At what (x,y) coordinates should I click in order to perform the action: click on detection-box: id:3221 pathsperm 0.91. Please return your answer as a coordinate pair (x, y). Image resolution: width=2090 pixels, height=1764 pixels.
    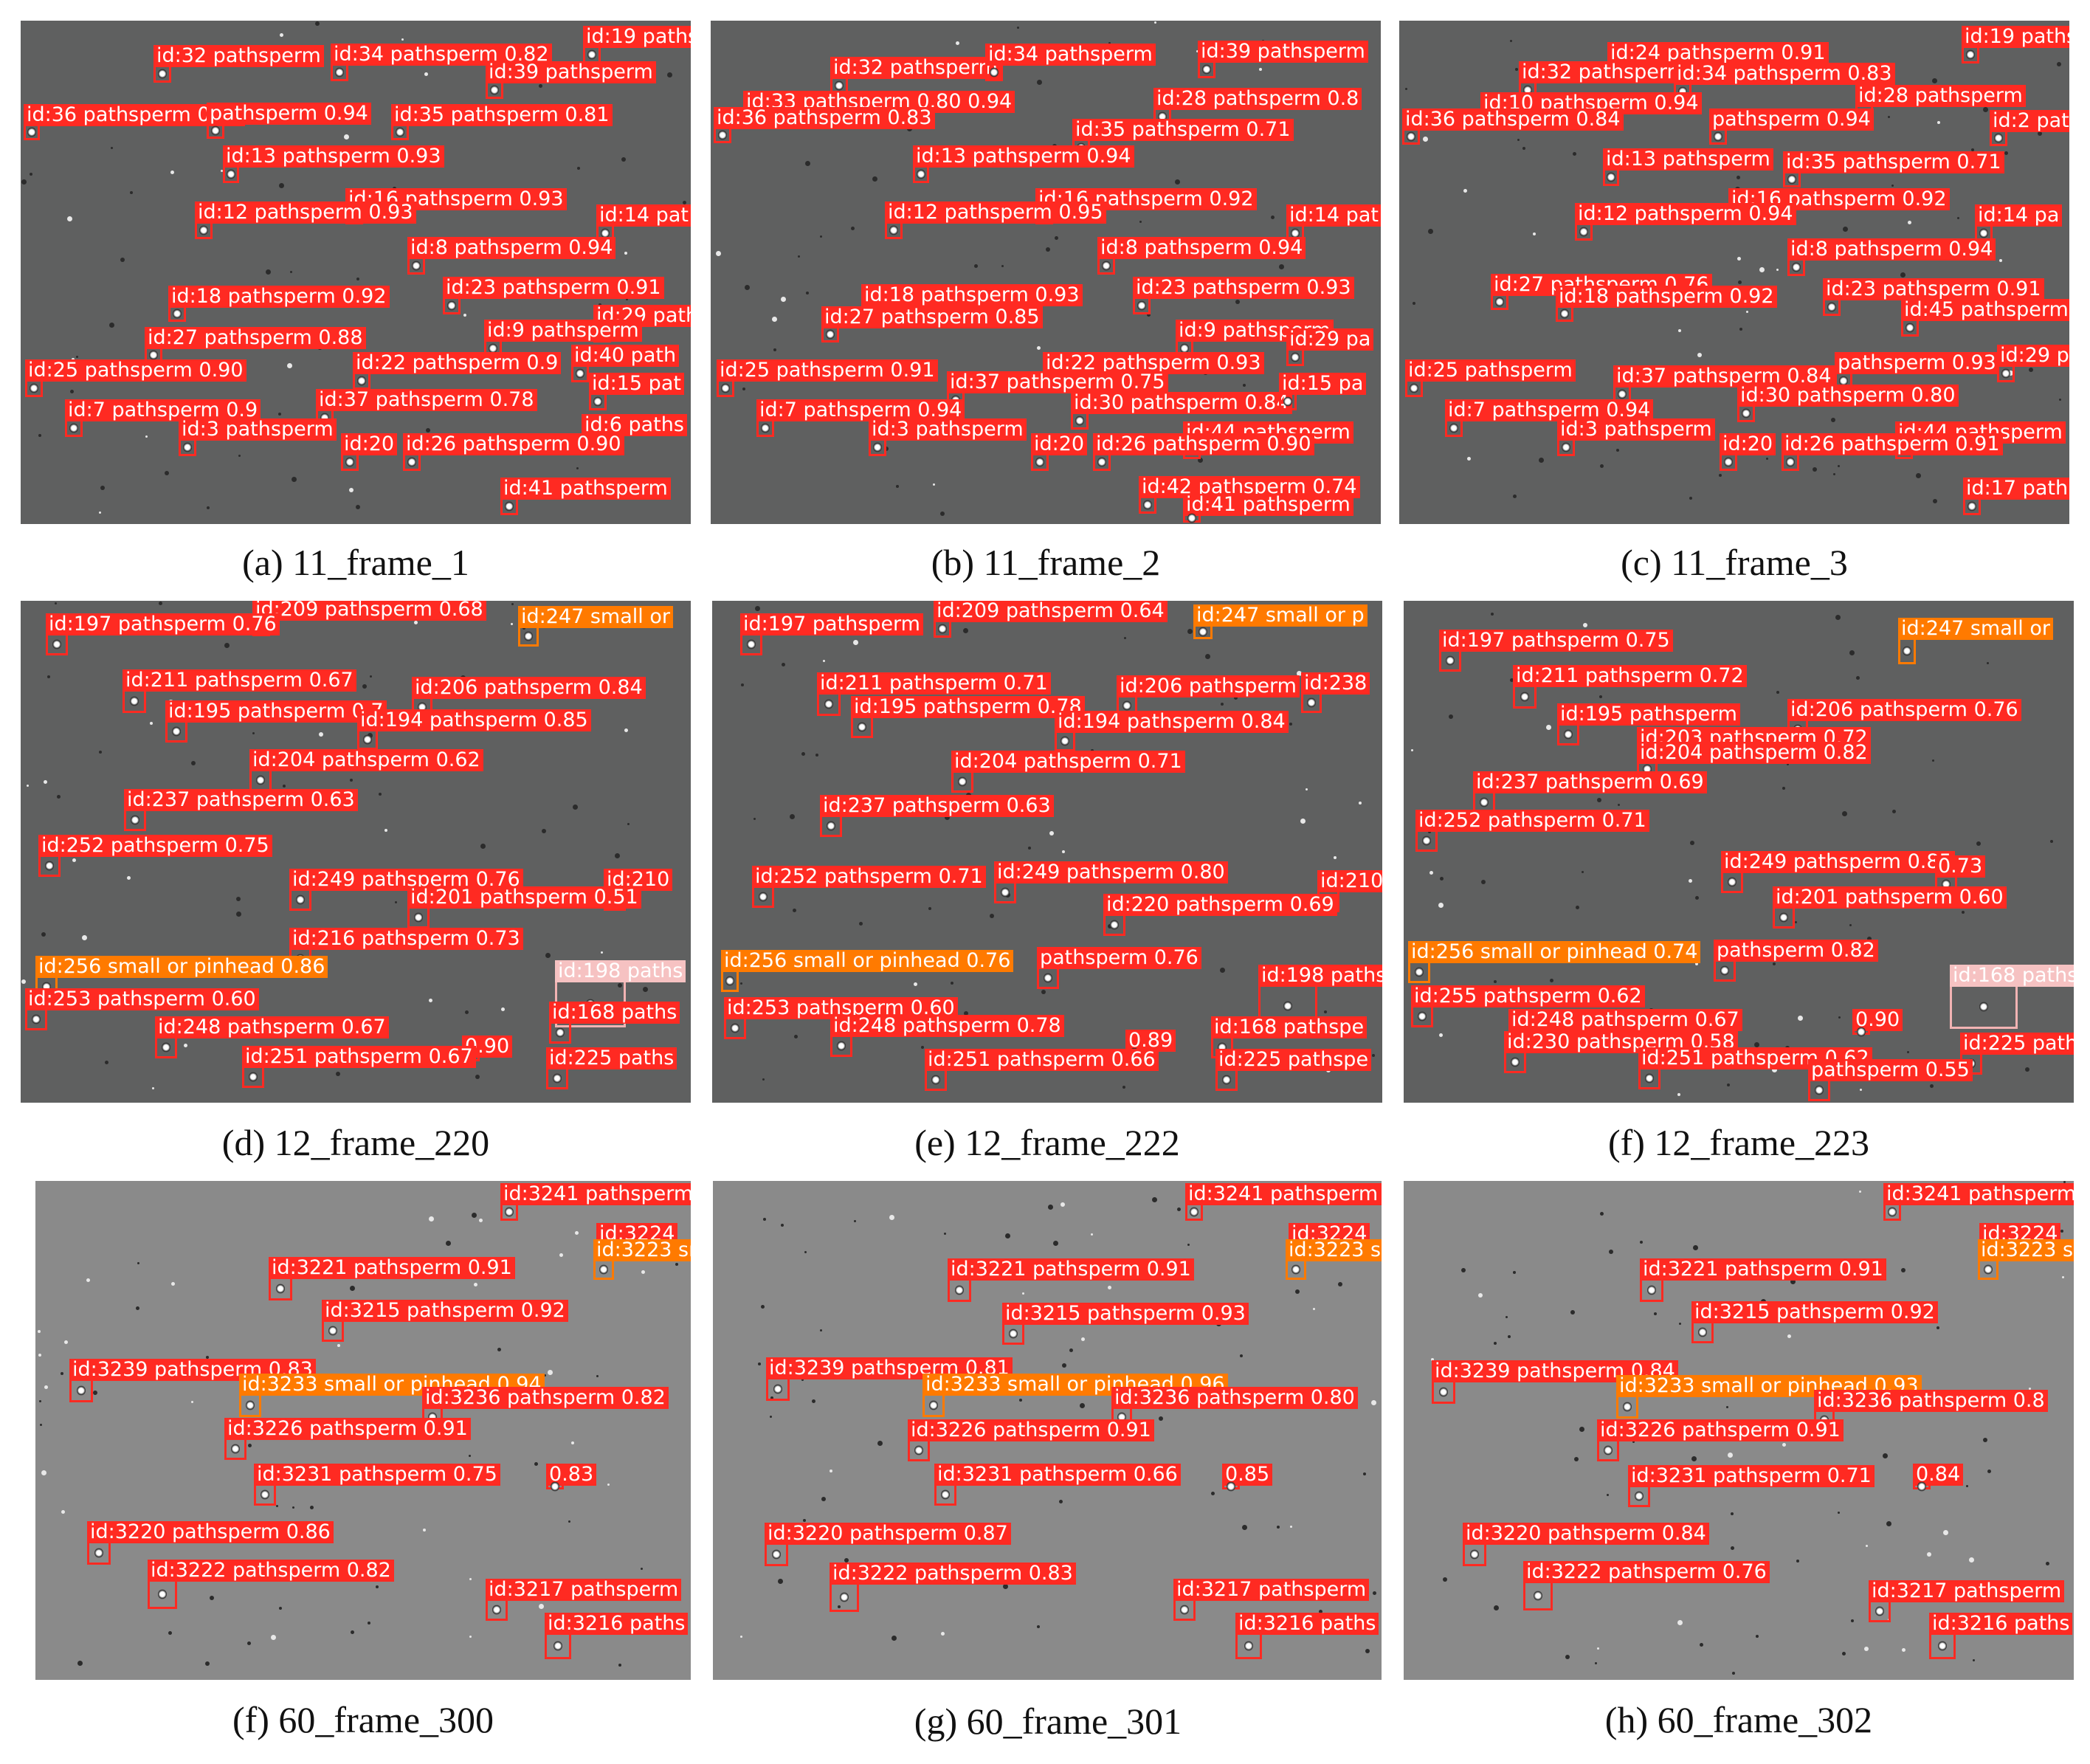
    Looking at the image, I should click on (1071, 1280).